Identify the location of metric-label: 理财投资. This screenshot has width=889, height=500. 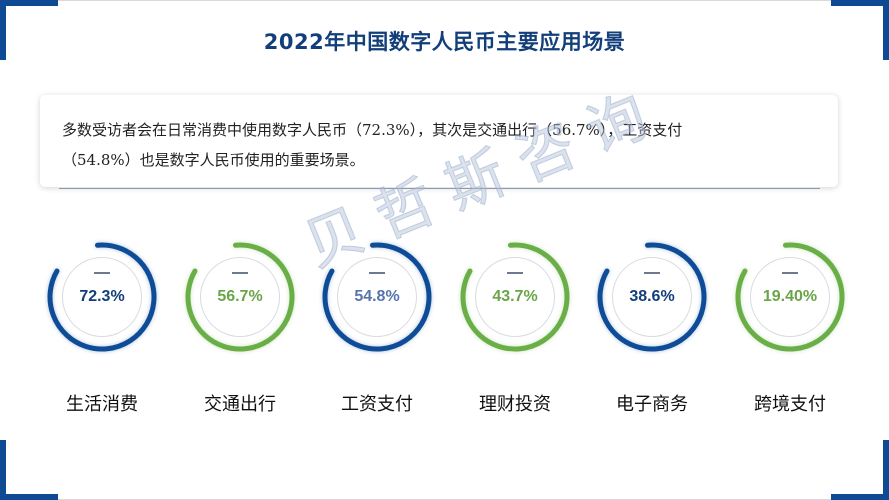
(515, 404).